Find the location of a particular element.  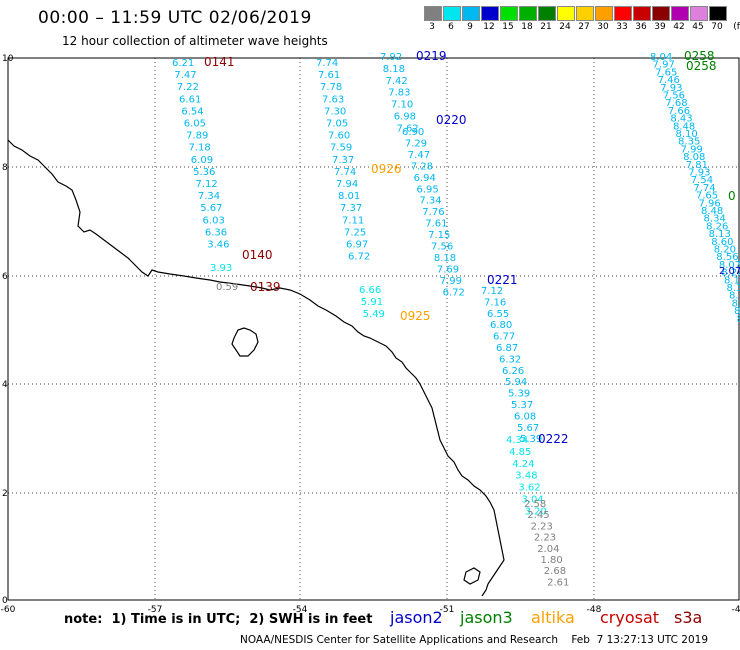

swh-value: 7.54 is located at coordinates (702, 180).